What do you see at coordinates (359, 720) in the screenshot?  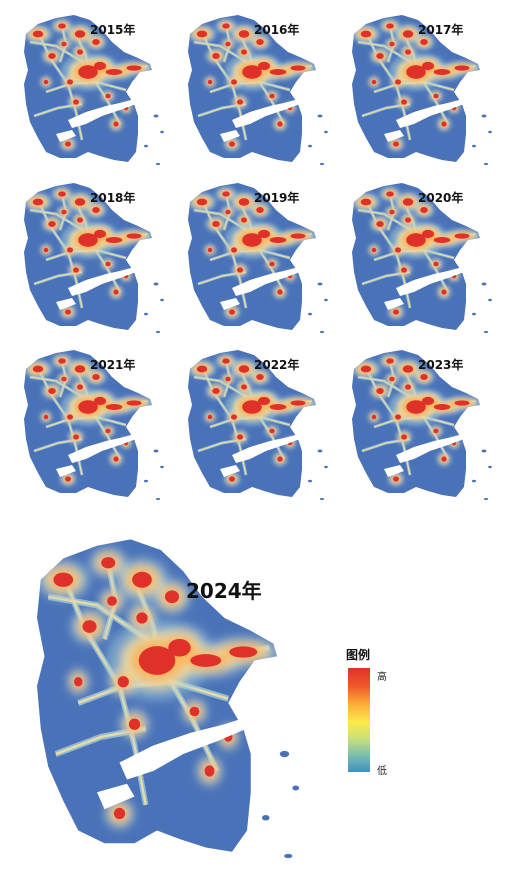 I see `legend-color-ramp` at bounding box center [359, 720].